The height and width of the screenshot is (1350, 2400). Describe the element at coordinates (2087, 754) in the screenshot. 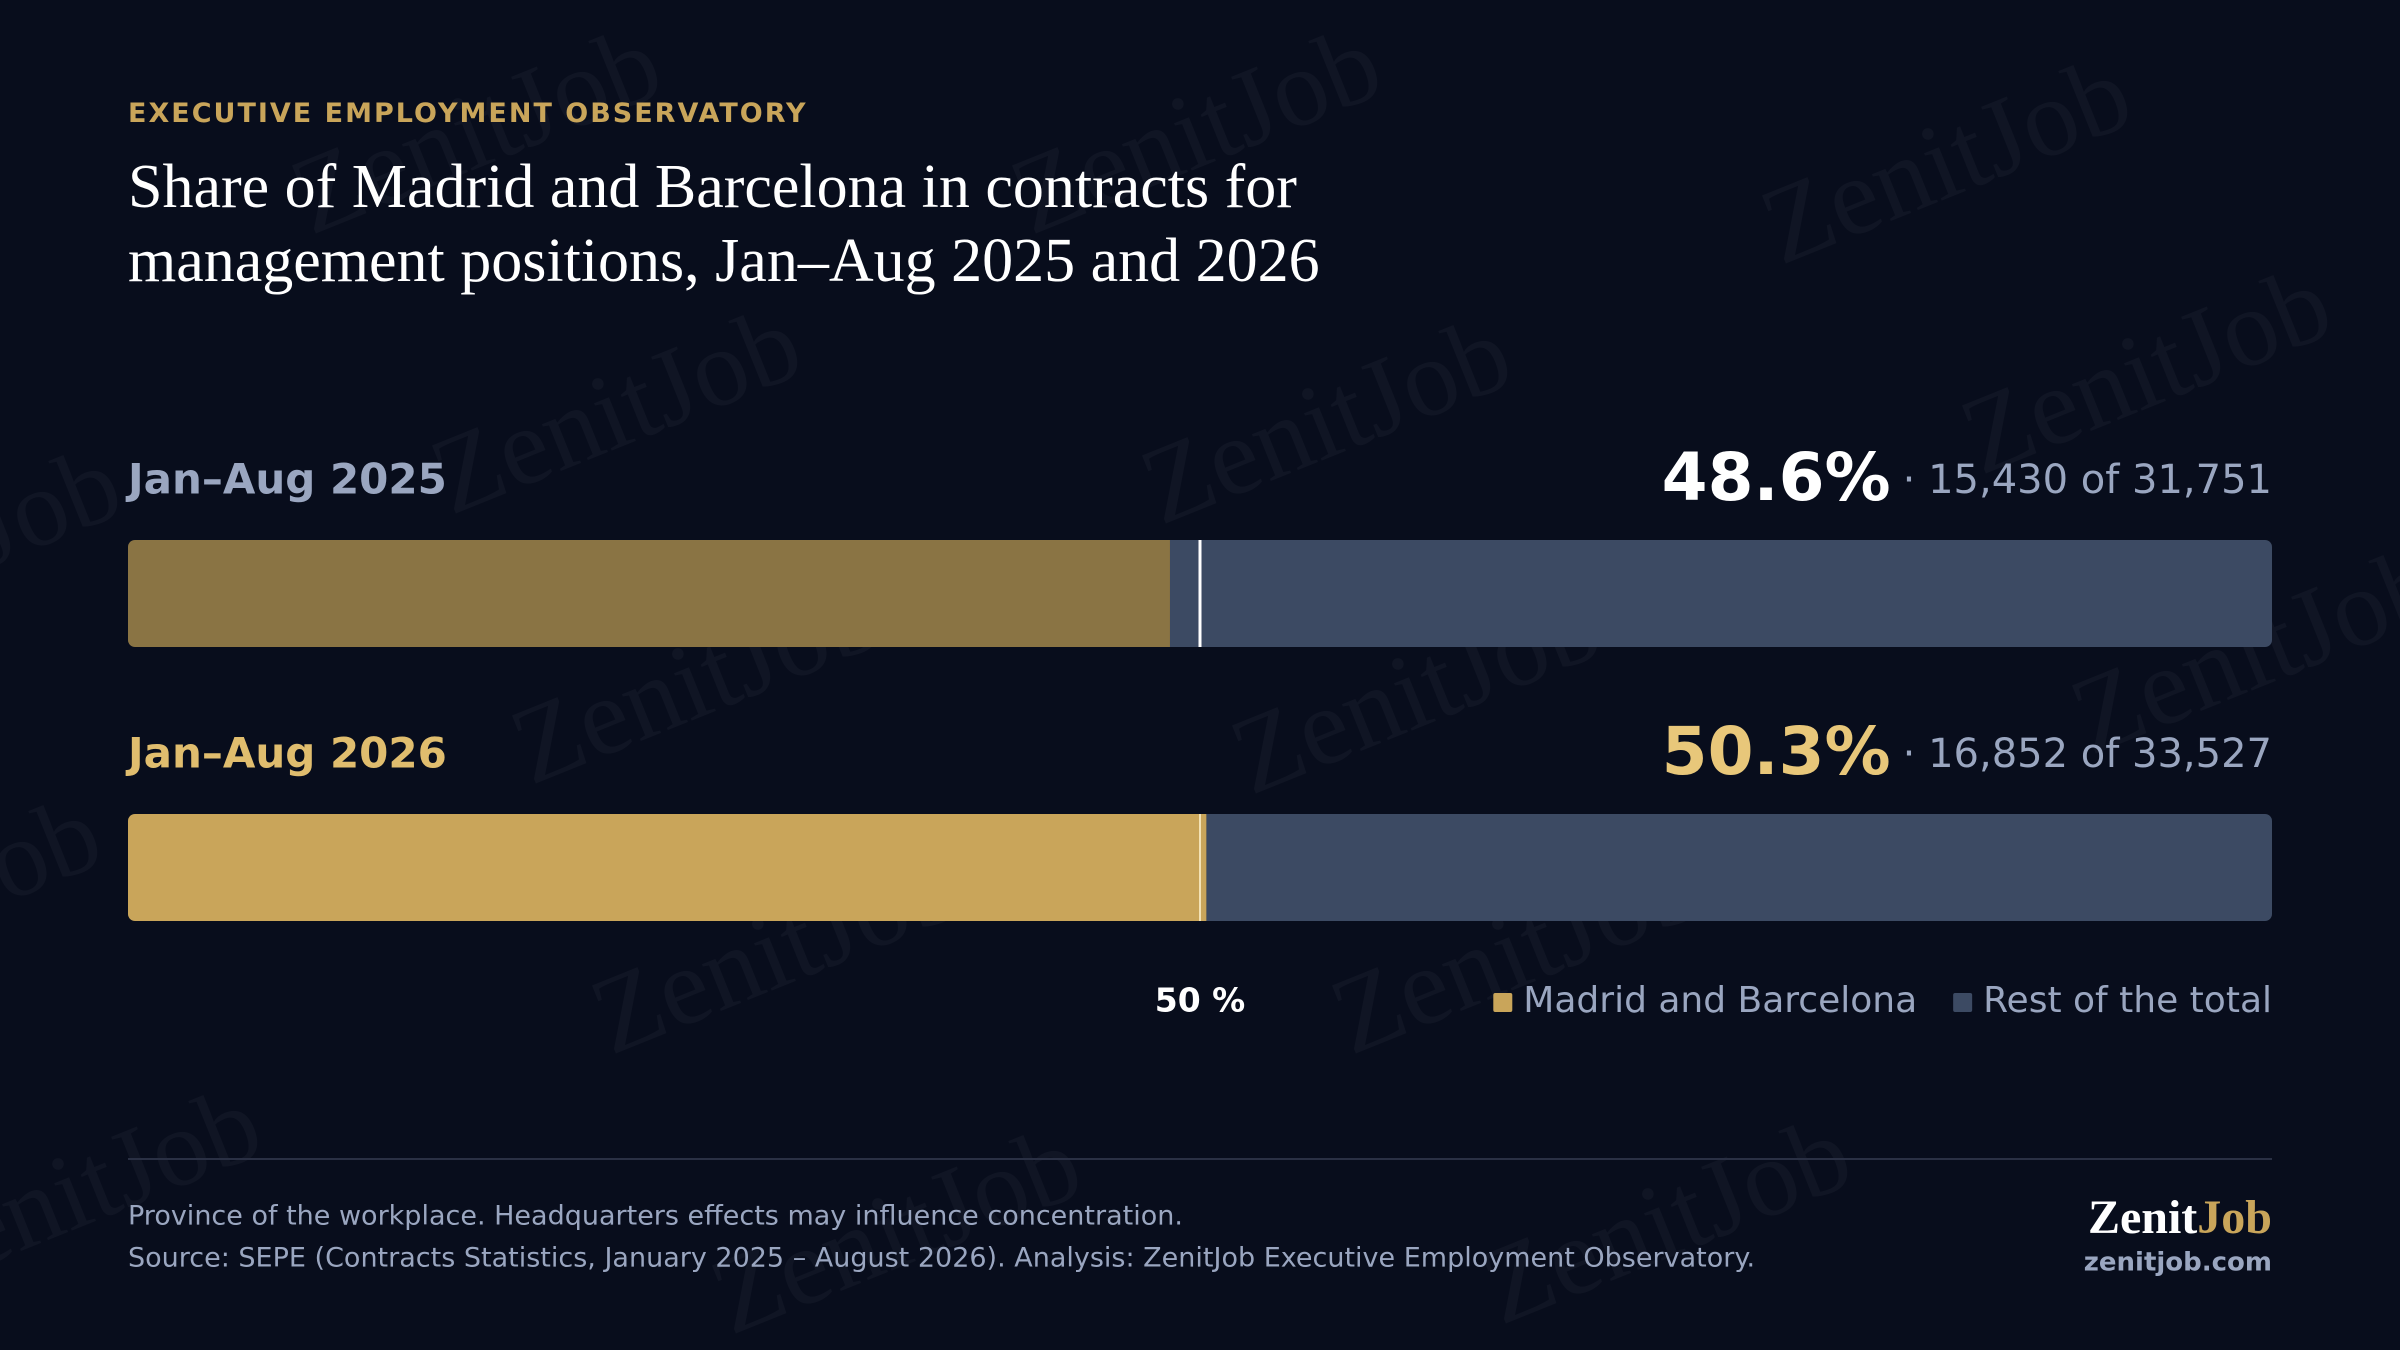

I see `value-detail: · 16,852 of 33,527` at that location.